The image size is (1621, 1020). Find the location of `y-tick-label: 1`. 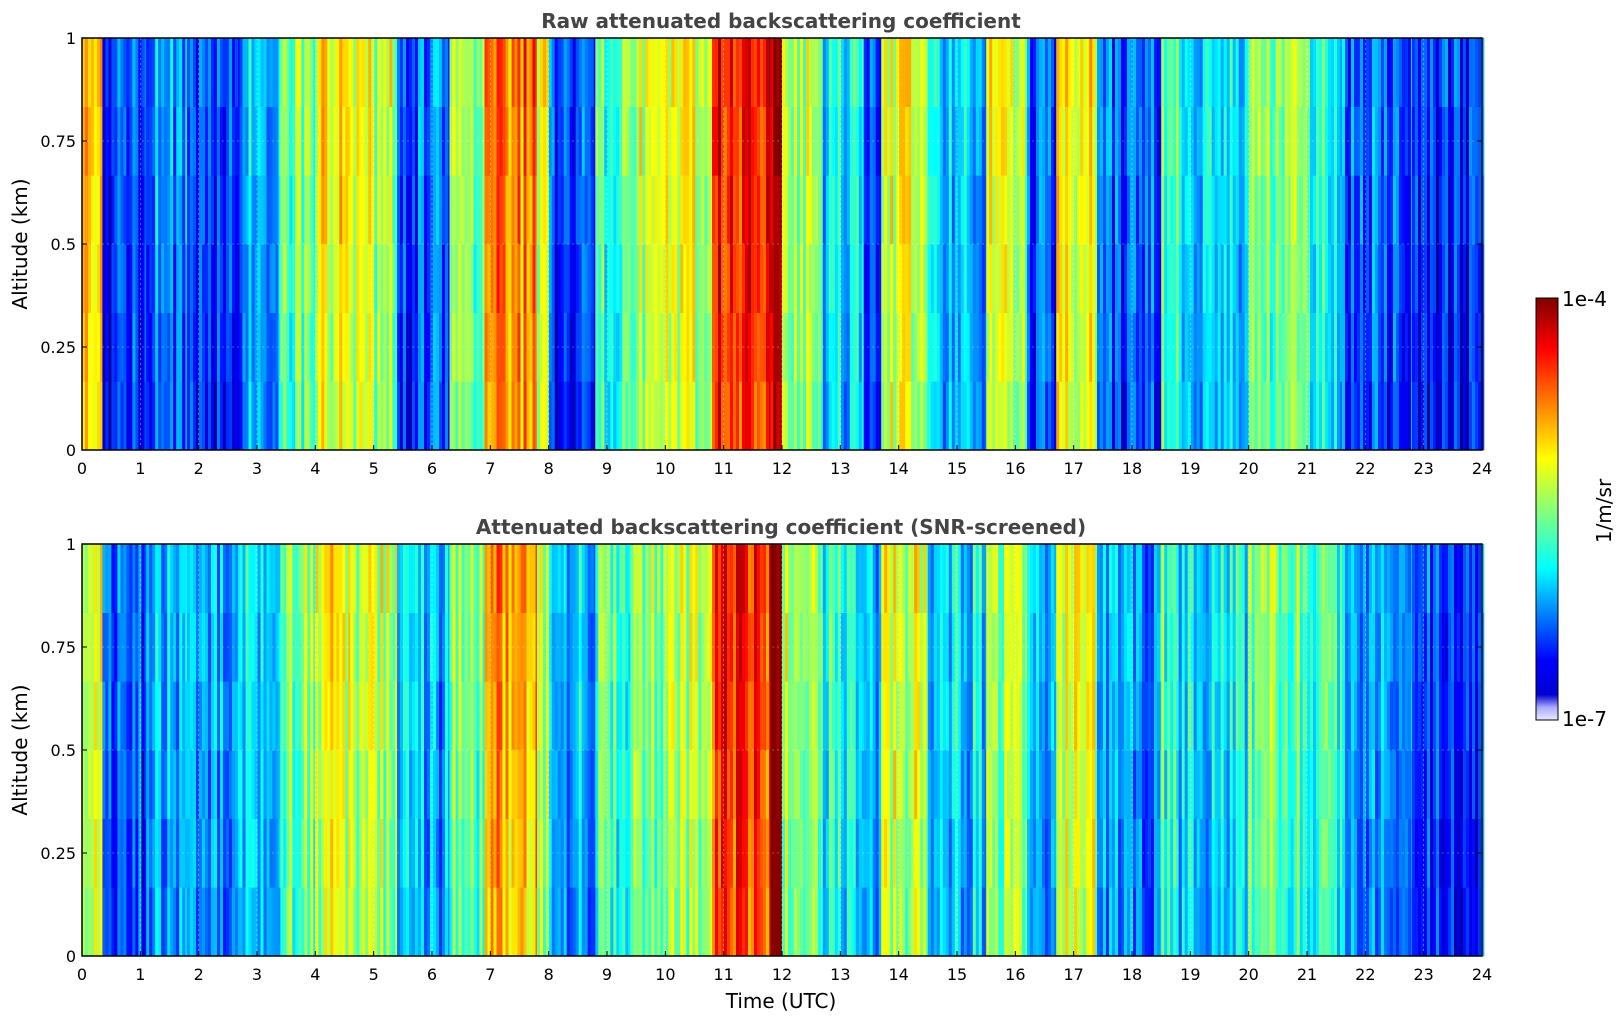

y-tick-label: 1 is located at coordinates (71, 38).